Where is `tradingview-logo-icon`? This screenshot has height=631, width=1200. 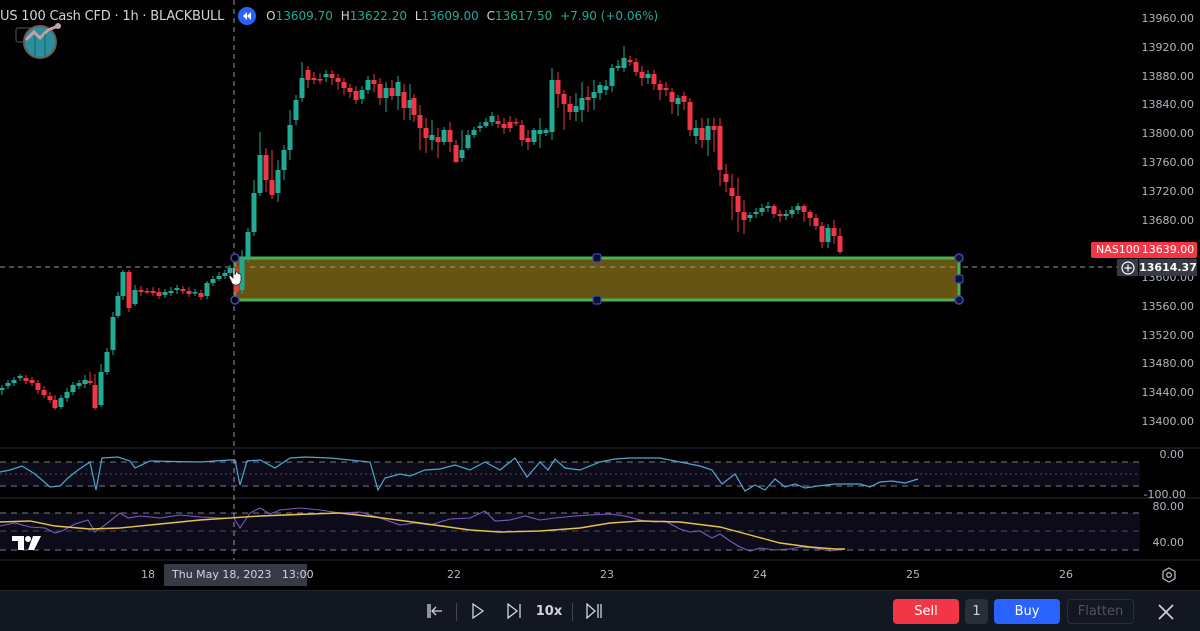
tradingview-logo-icon is located at coordinates (27, 545).